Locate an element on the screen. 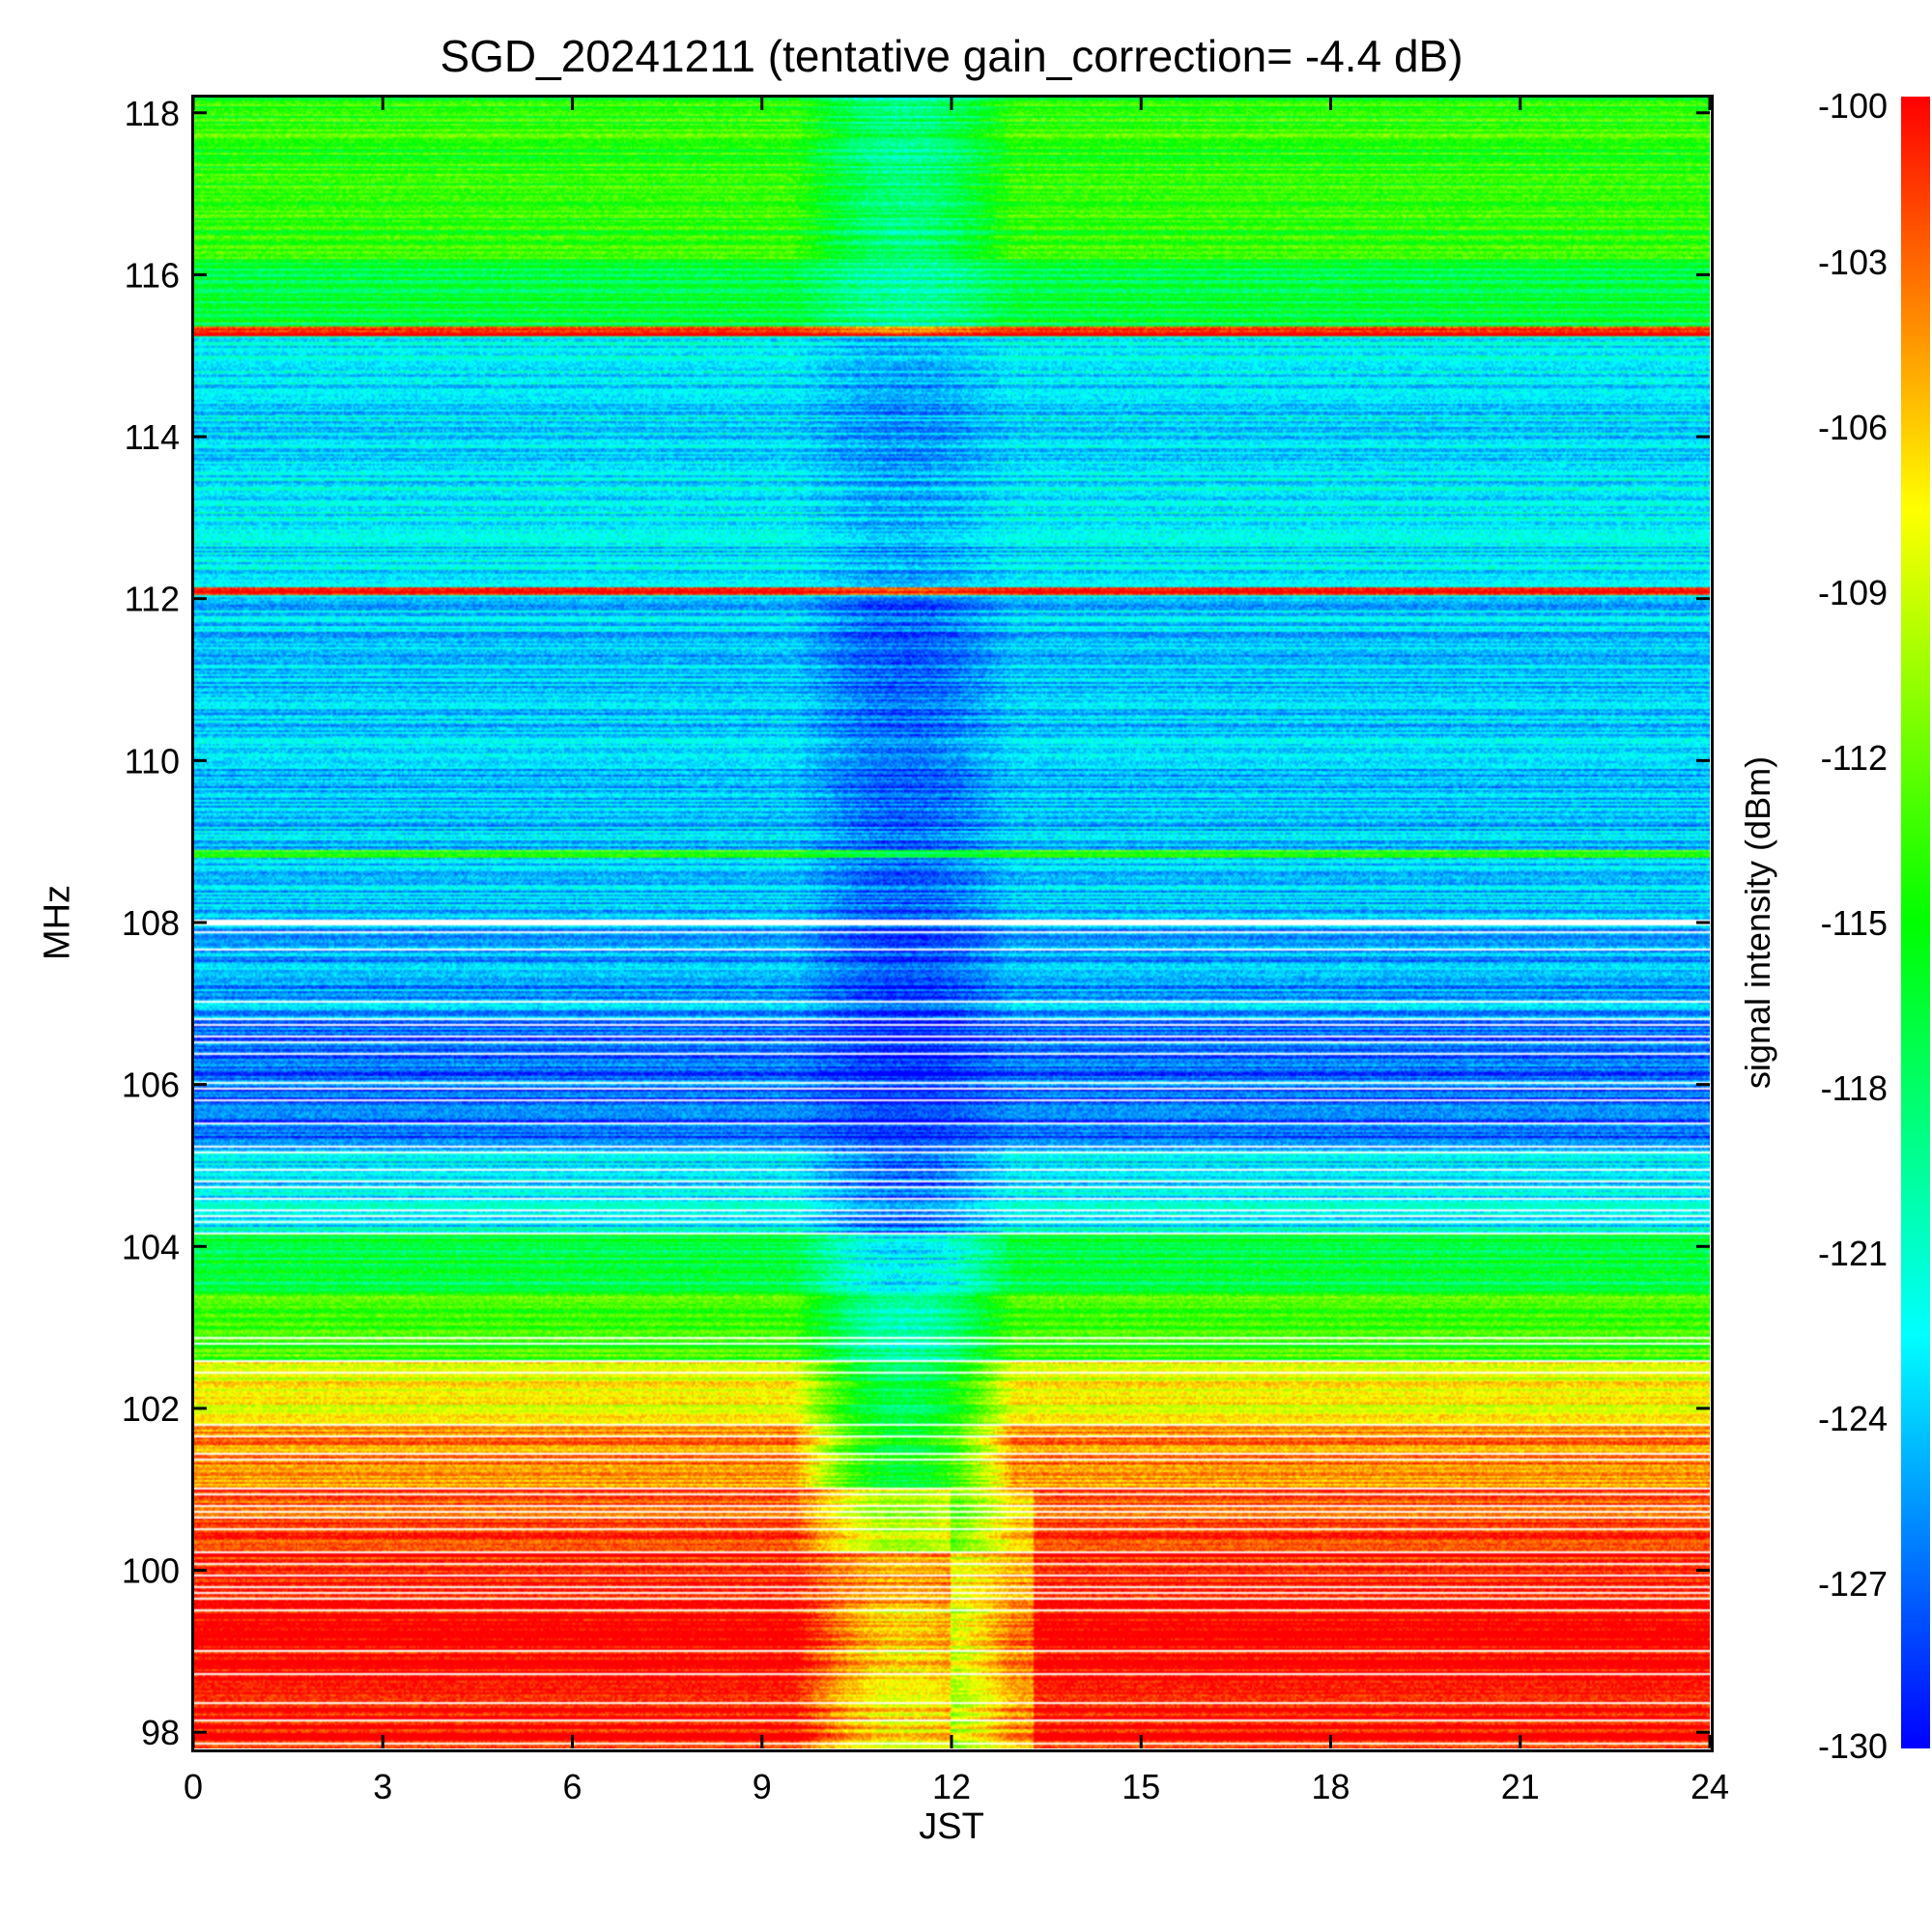  y-tick-label: 112 is located at coordinates (152, 599).